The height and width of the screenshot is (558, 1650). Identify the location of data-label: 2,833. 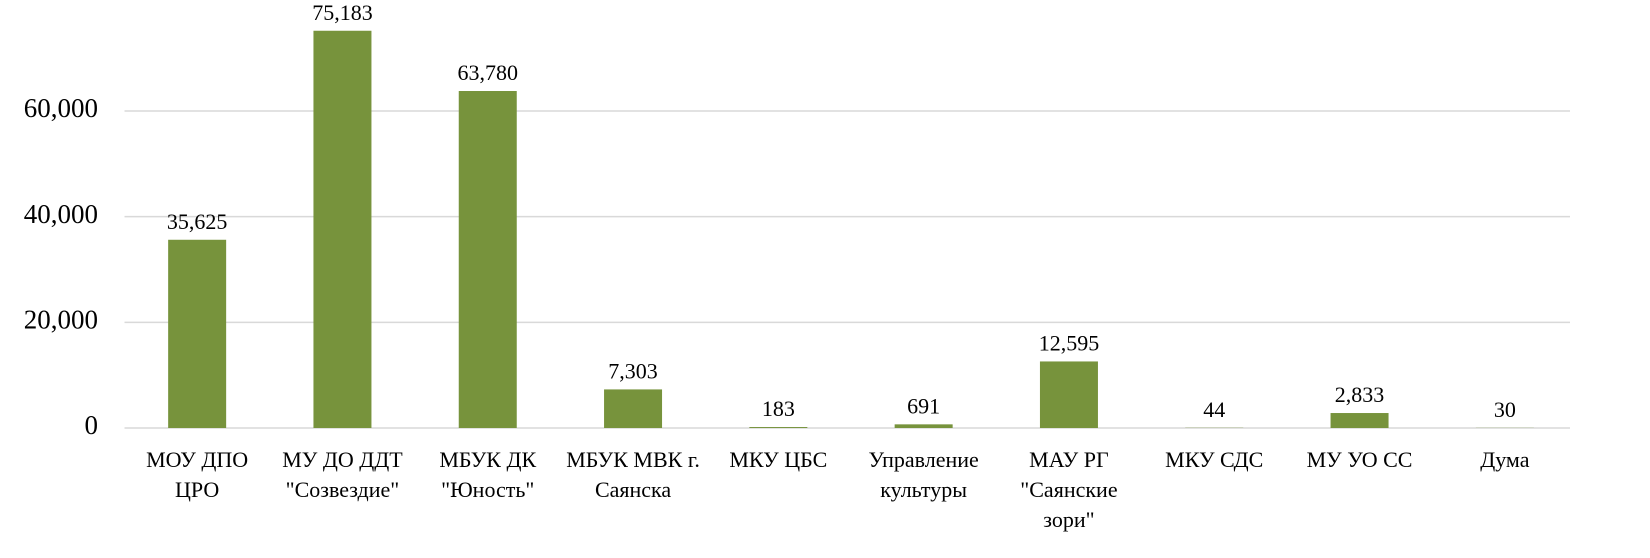
(1360, 394).